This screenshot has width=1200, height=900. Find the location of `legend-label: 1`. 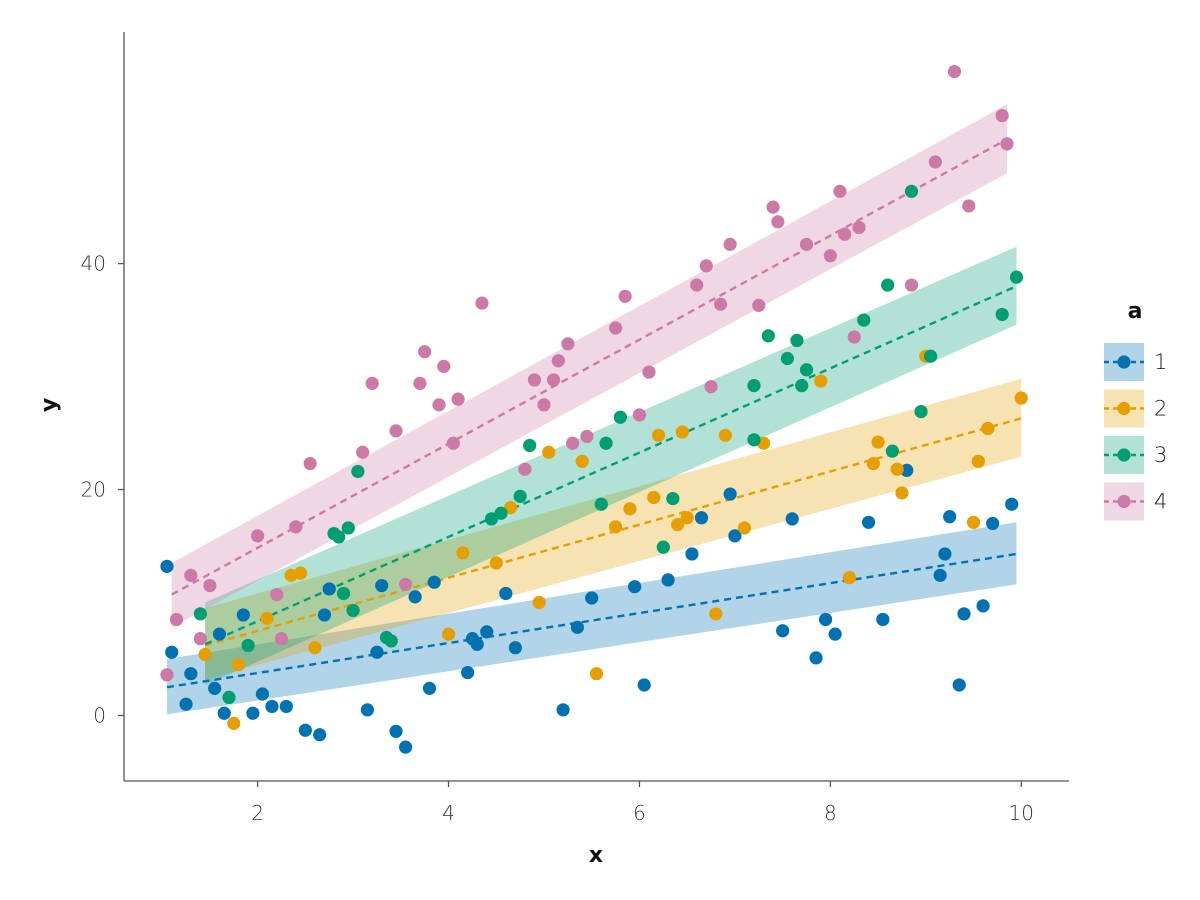

legend-label: 1 is located at coordinates (1160, 362).